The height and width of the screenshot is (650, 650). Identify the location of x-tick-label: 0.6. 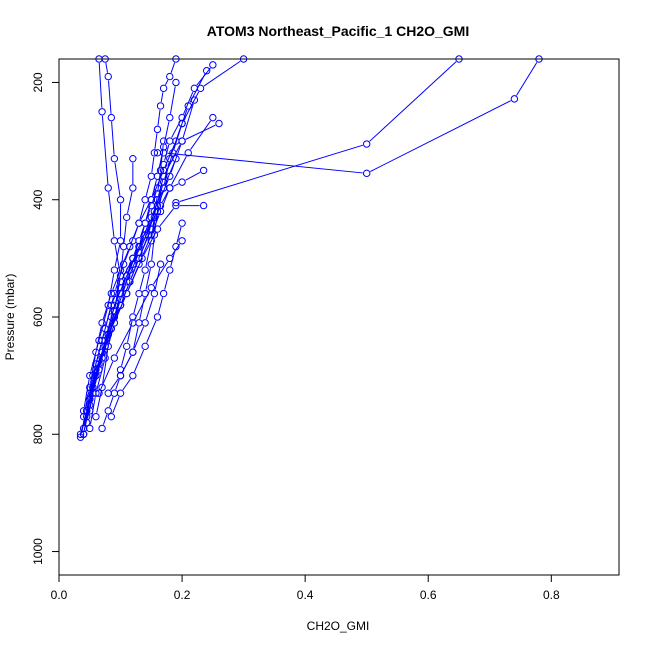
(428, 595).